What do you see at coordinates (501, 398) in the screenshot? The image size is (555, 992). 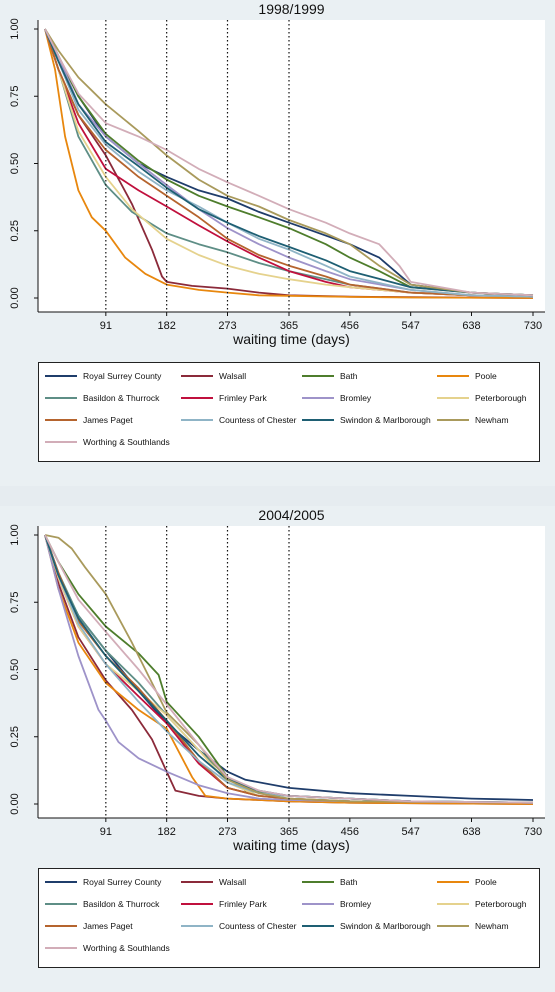 I see `legend-label: Peterborough` at bounding box center [501, 398].